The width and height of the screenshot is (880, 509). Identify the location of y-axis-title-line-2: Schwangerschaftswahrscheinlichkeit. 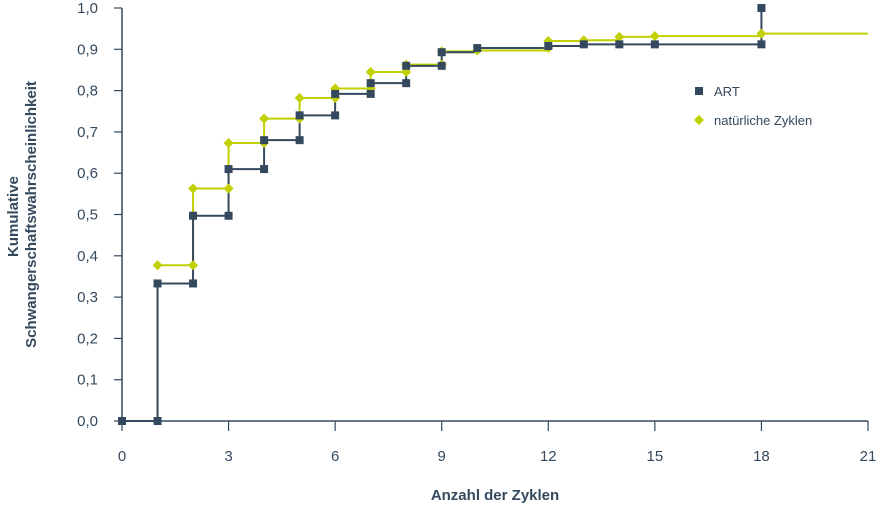
(31, 214).